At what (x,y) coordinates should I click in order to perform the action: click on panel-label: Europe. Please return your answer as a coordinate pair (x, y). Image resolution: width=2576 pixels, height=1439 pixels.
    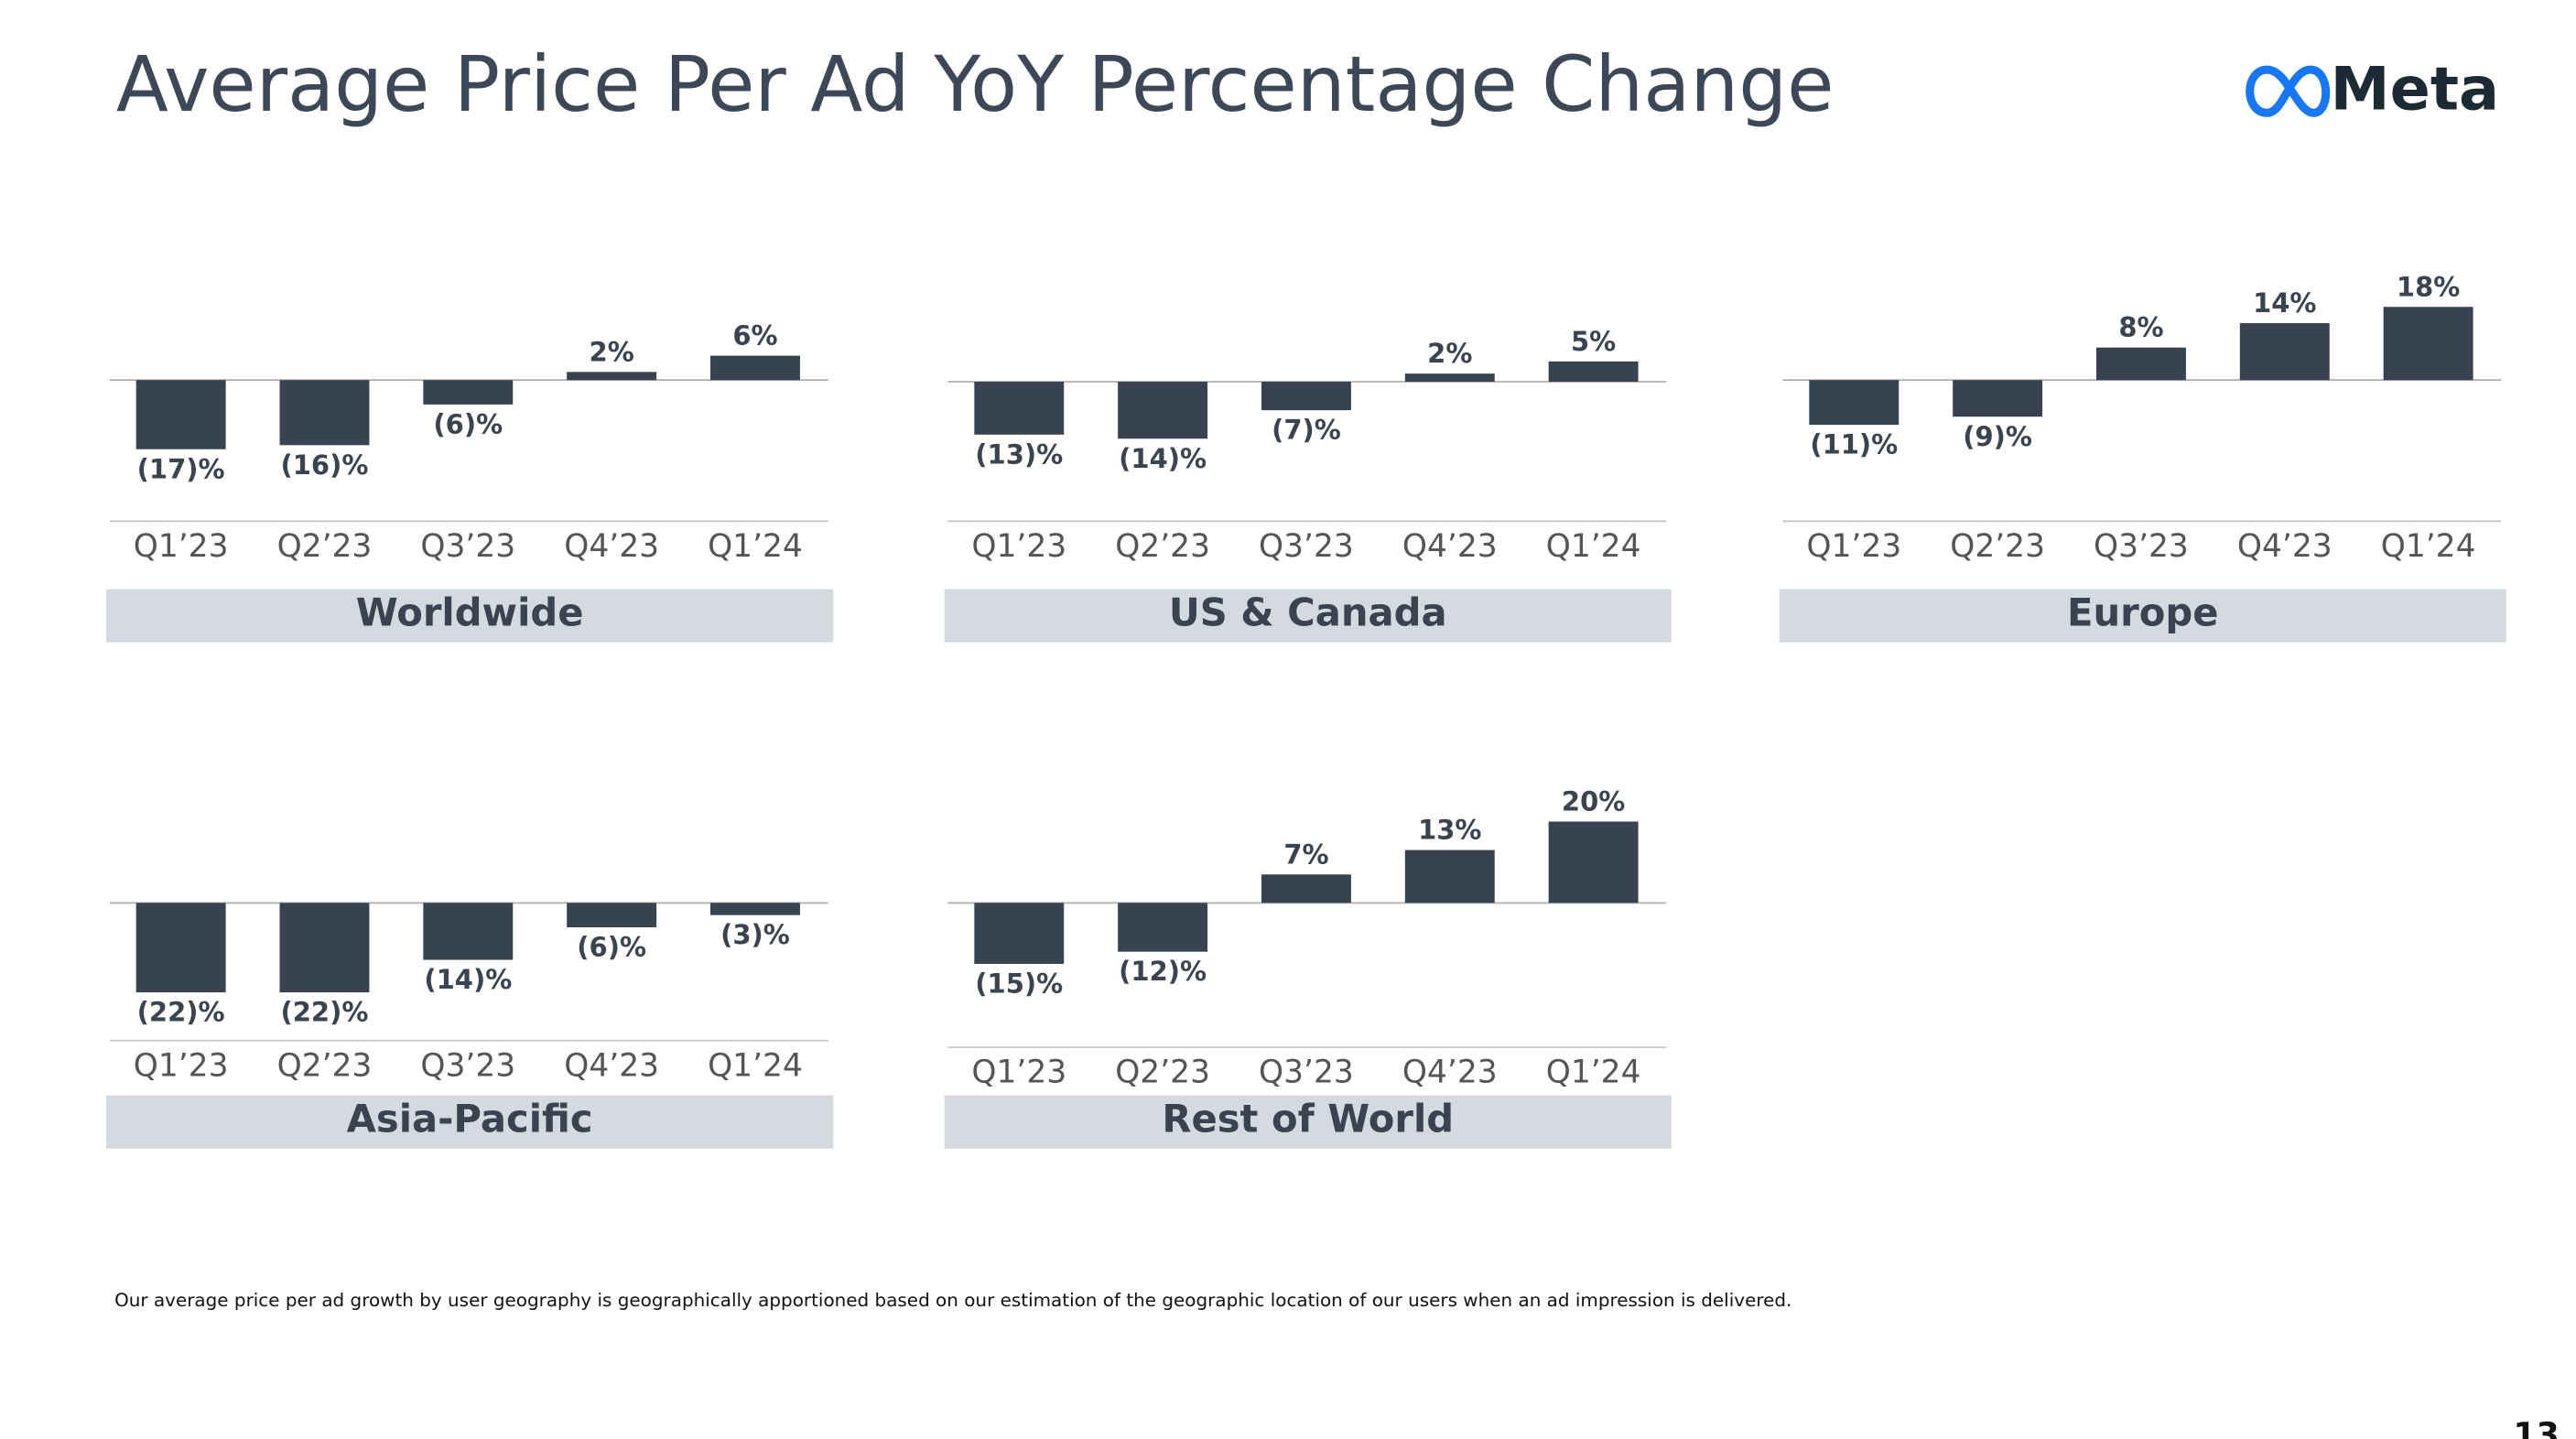
    Looking at the image, I should click on (2142, 612).